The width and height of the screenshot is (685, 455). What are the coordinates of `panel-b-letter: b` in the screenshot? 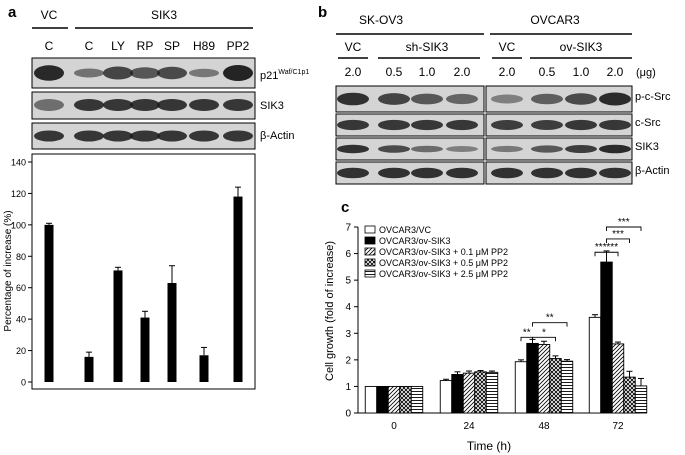 It's located at (322, 12).